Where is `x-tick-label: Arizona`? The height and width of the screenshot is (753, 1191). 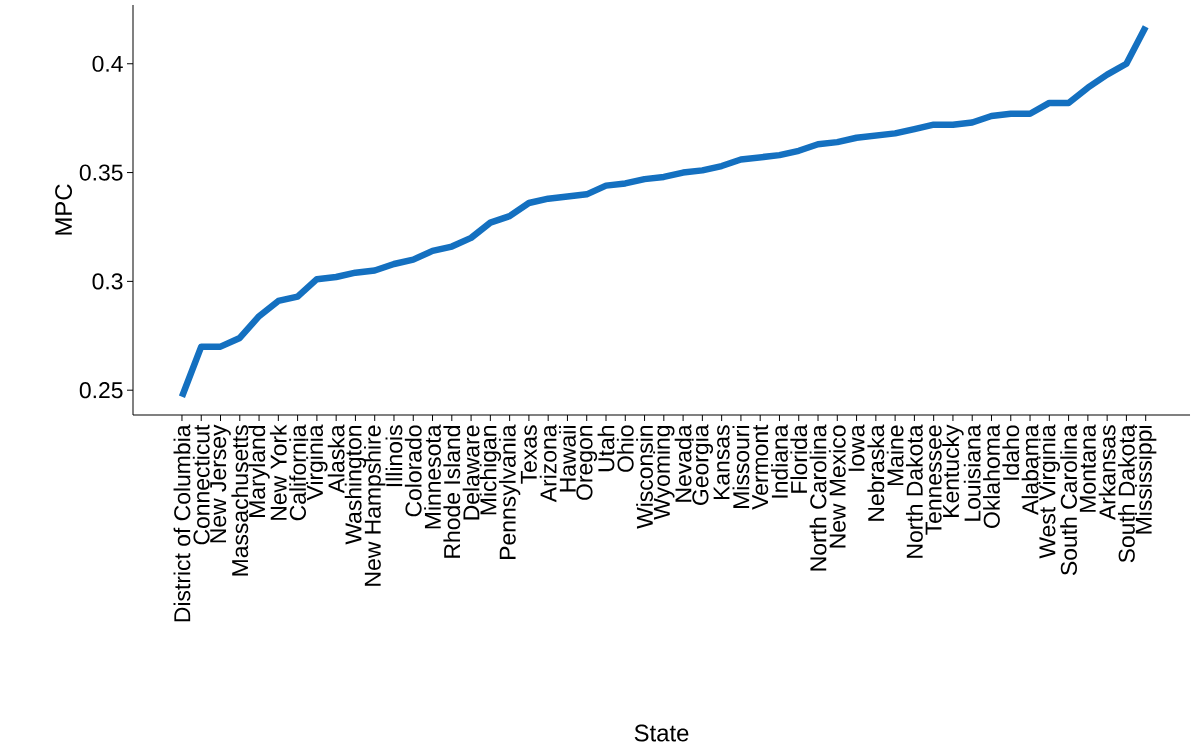
x-tick-label: Arizona is located at coordinates (548, 463).